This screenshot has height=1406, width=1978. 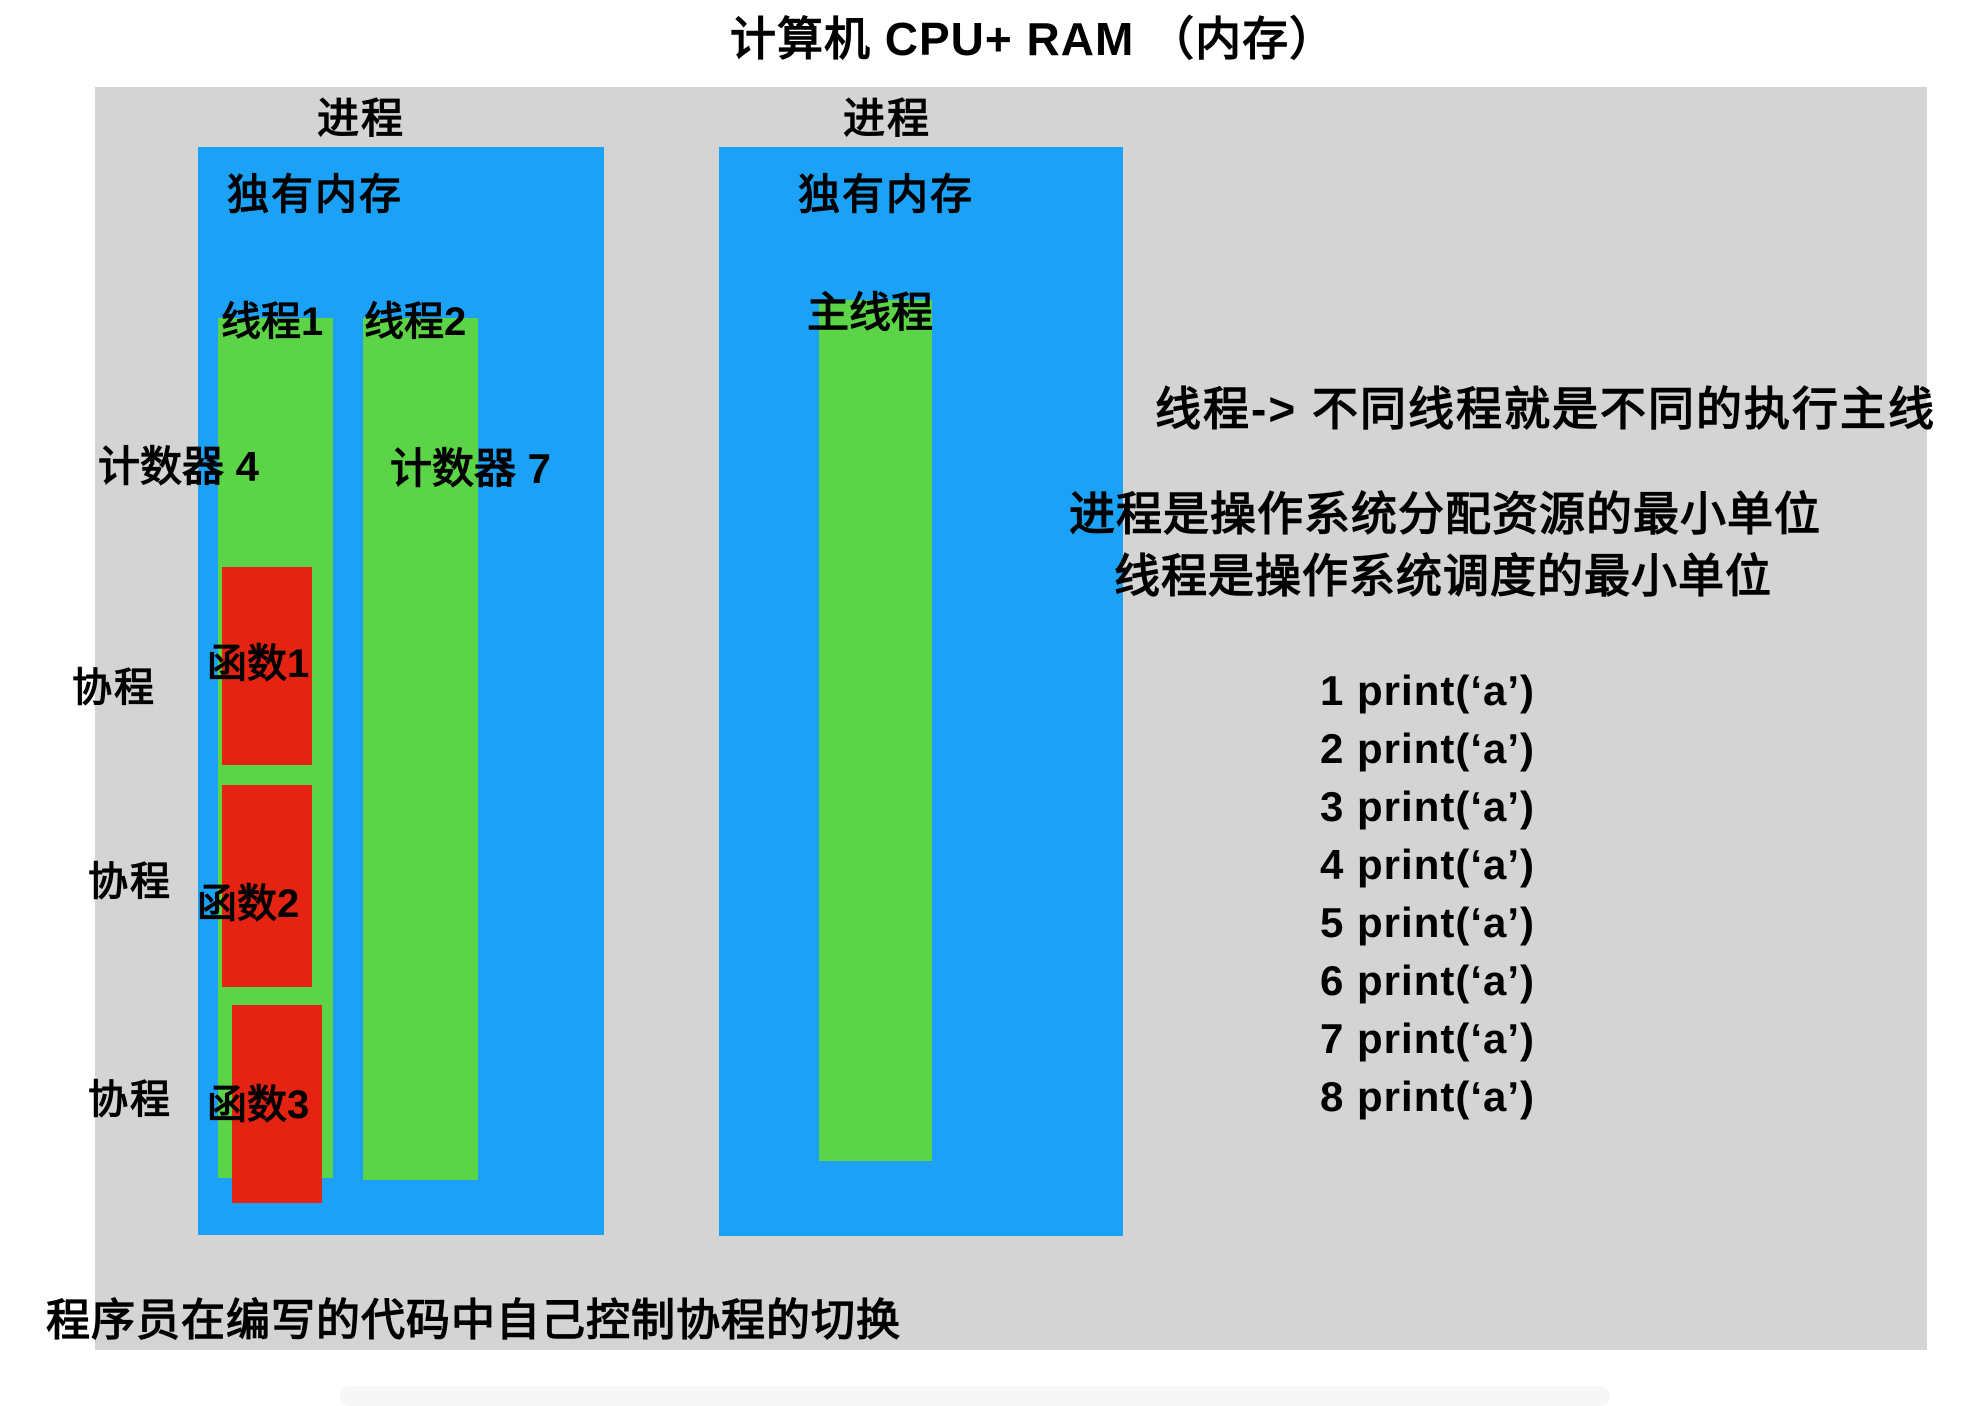 I want to click on code-line: 5 print(‘a’), so click(x=1428, y=922).